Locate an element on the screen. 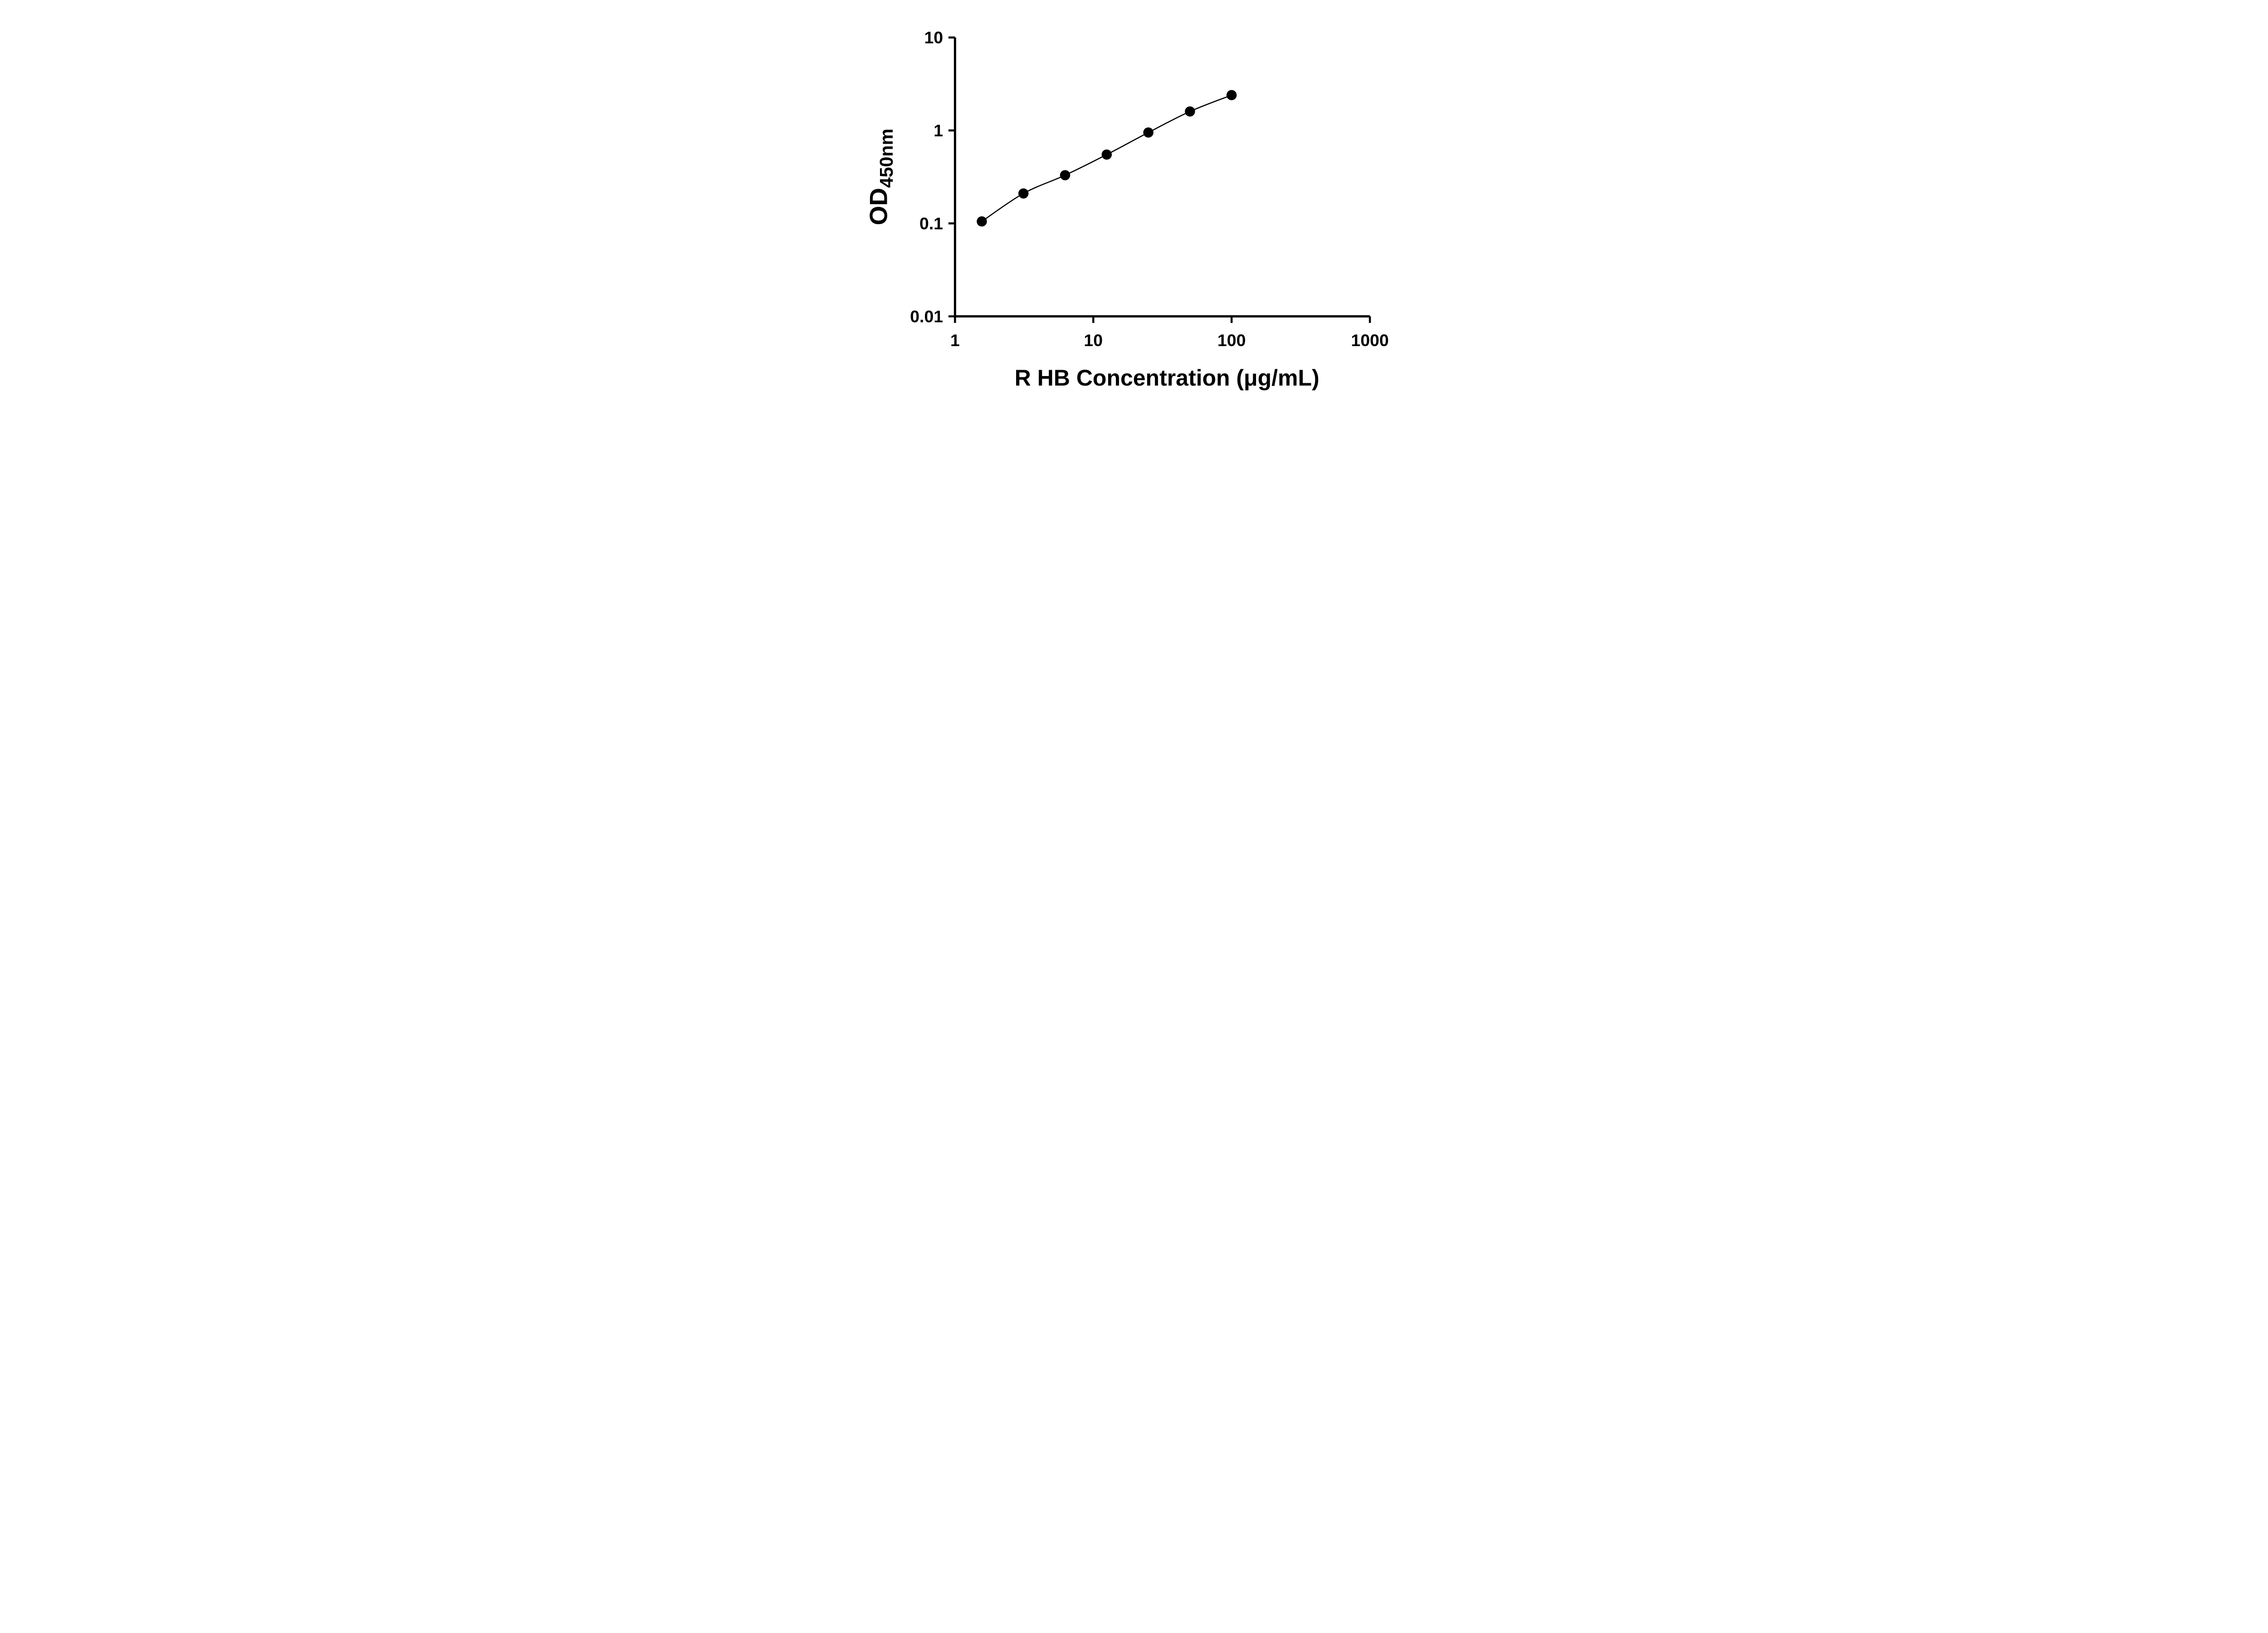  y-tick-label: 0.1 is located at coordinates (931, 223).